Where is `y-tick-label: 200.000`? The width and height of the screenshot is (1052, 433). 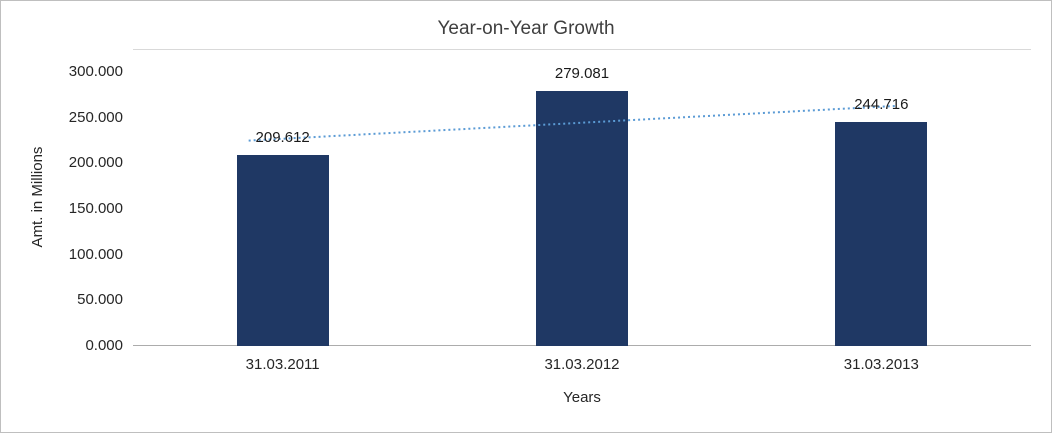 y-tick-label: 200.000 is located at coordinates (95, 163).